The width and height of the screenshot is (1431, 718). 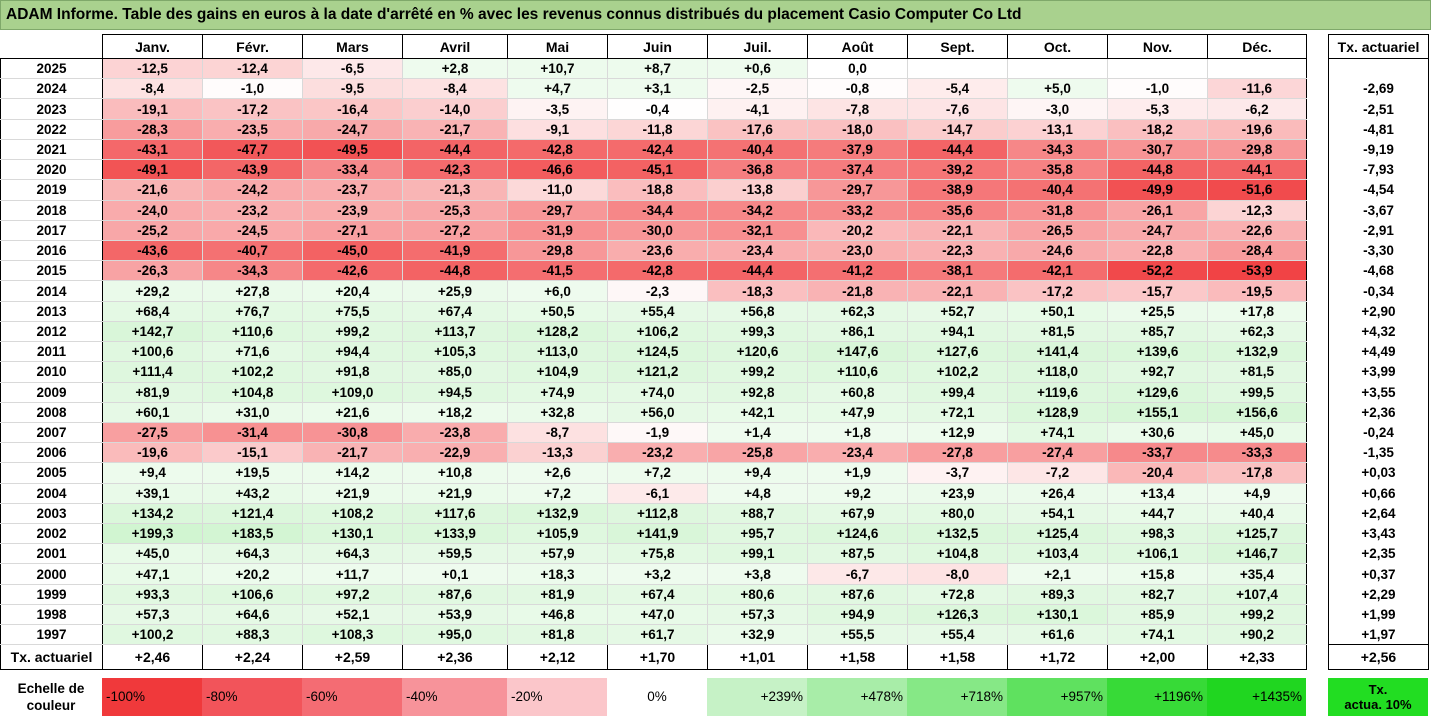 I want to click on gain-cell: +10,7, so click(x=557, y=68).